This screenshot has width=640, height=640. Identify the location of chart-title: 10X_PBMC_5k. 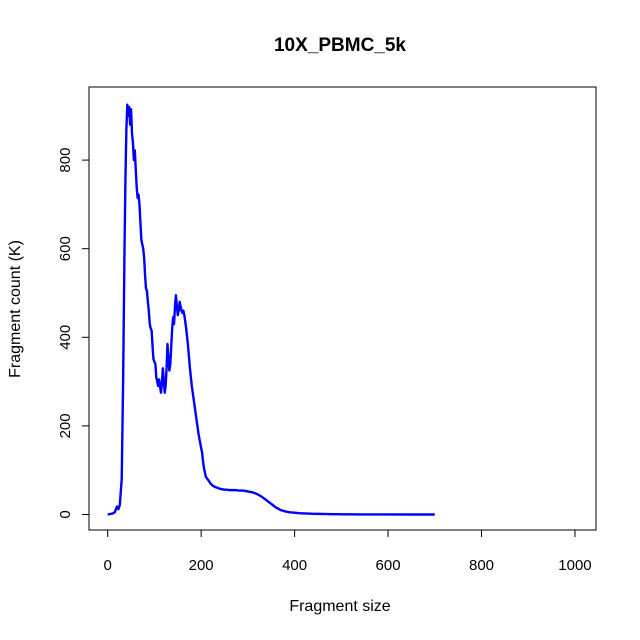
(340, 45).